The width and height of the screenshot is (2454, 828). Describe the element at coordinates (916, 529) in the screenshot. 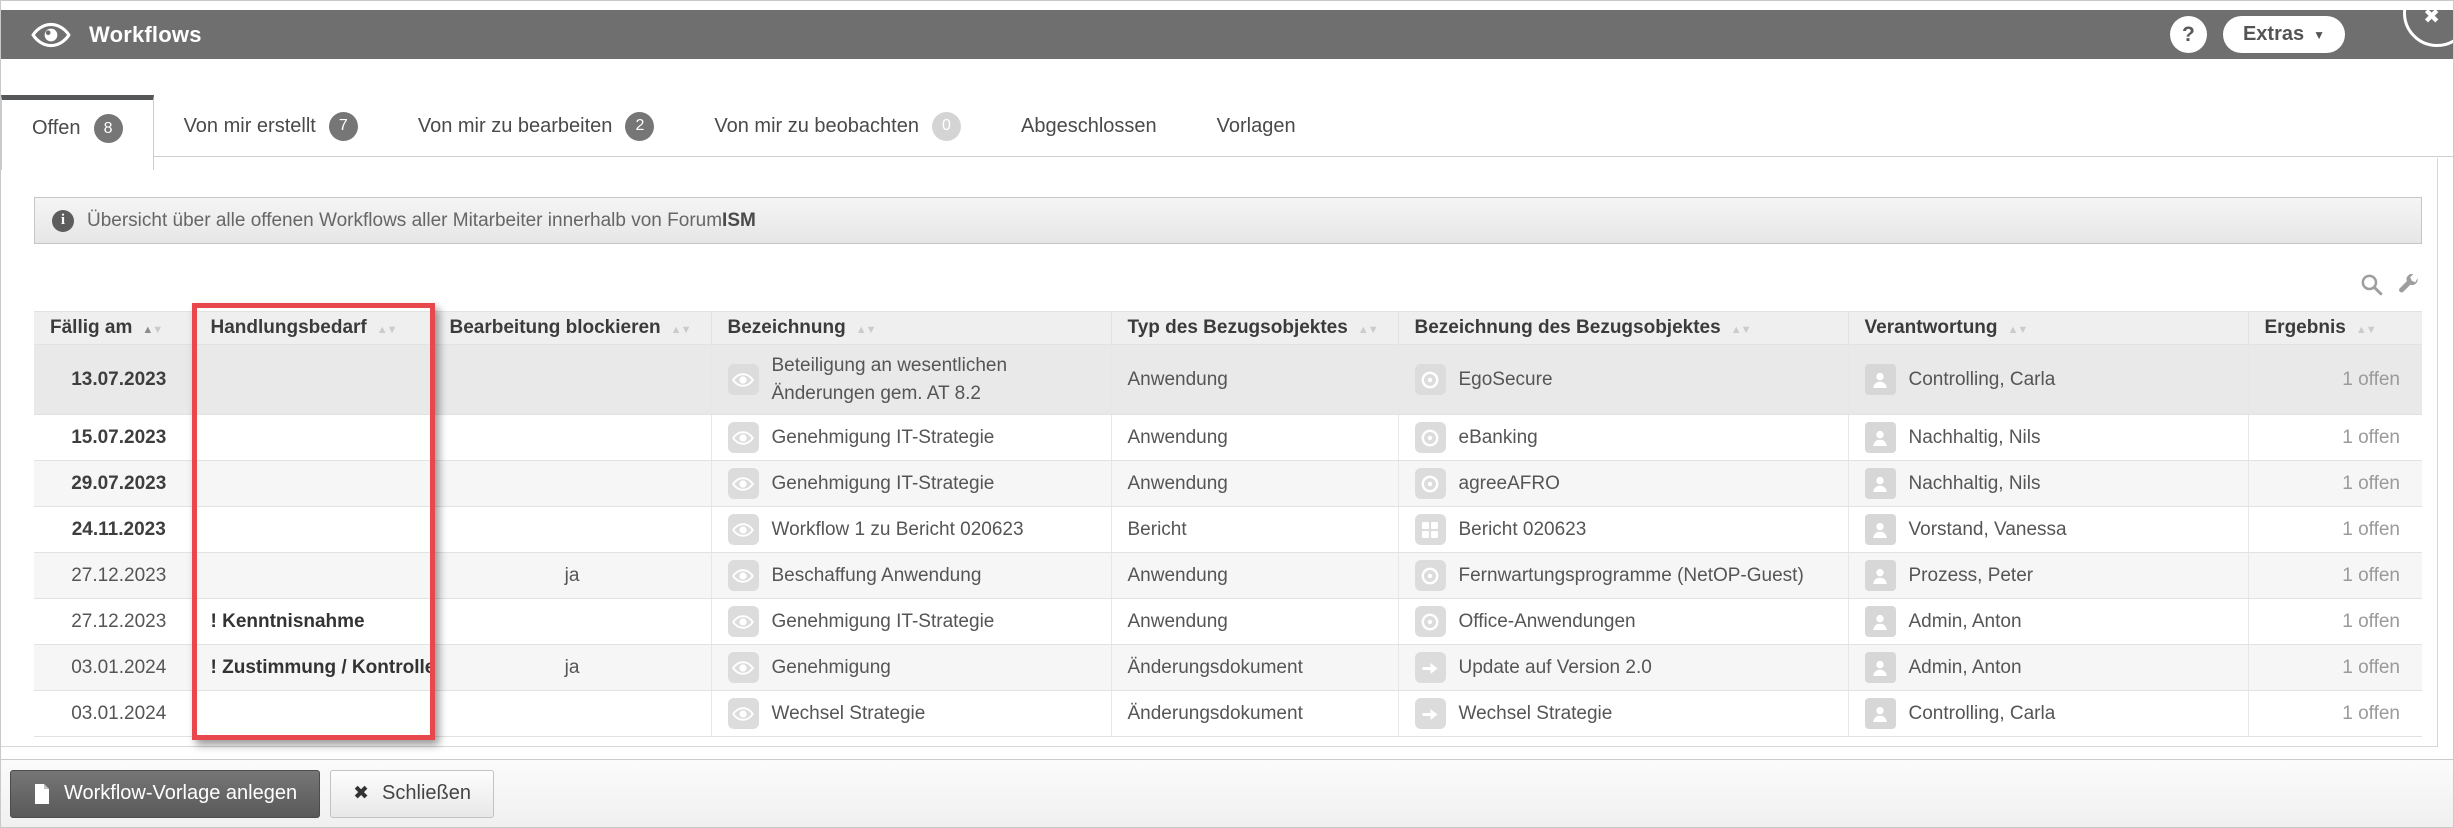

I see `workflow-name-cell: Workflow 1 zu Bericht 020623` at that location.